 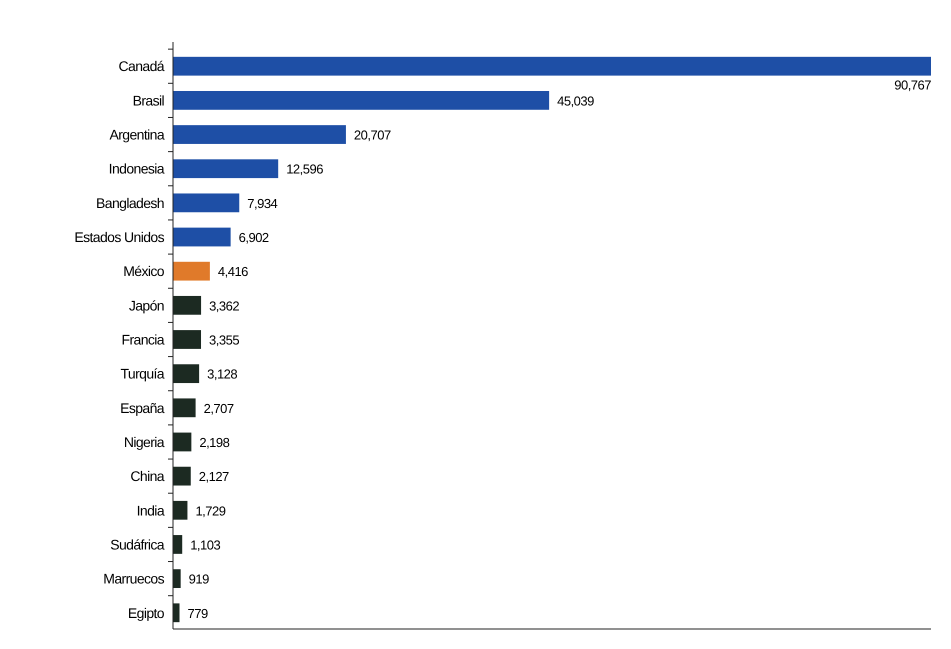 What do you see at coordinates (137, 544) in the screenshot?
I see `y-tick-label: Sudáfrica` at bounding box center [137, 544].